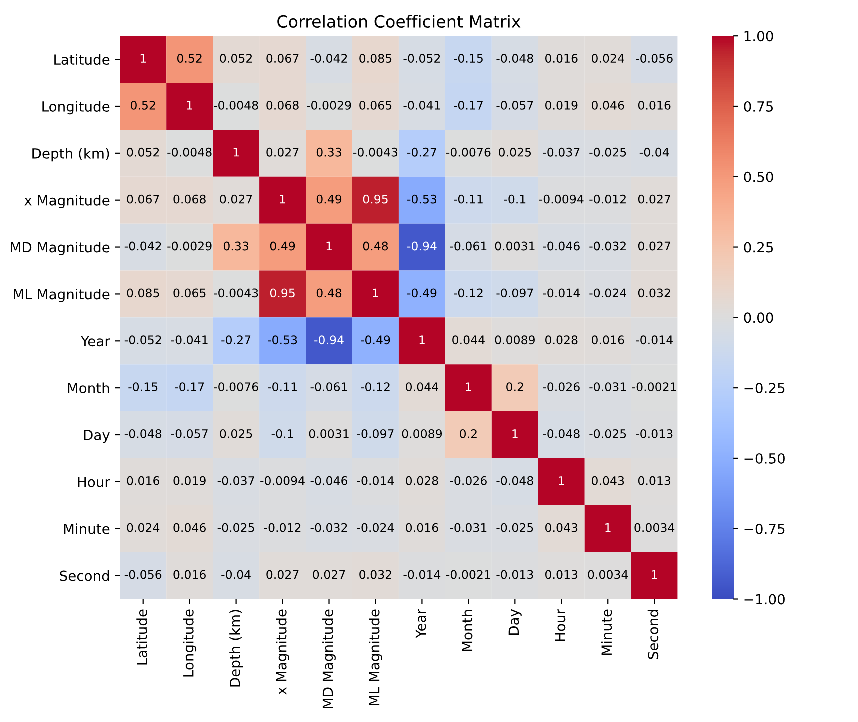 The image size is (858, 722). I want to click on data-label: -0.046, so click(329, 481).